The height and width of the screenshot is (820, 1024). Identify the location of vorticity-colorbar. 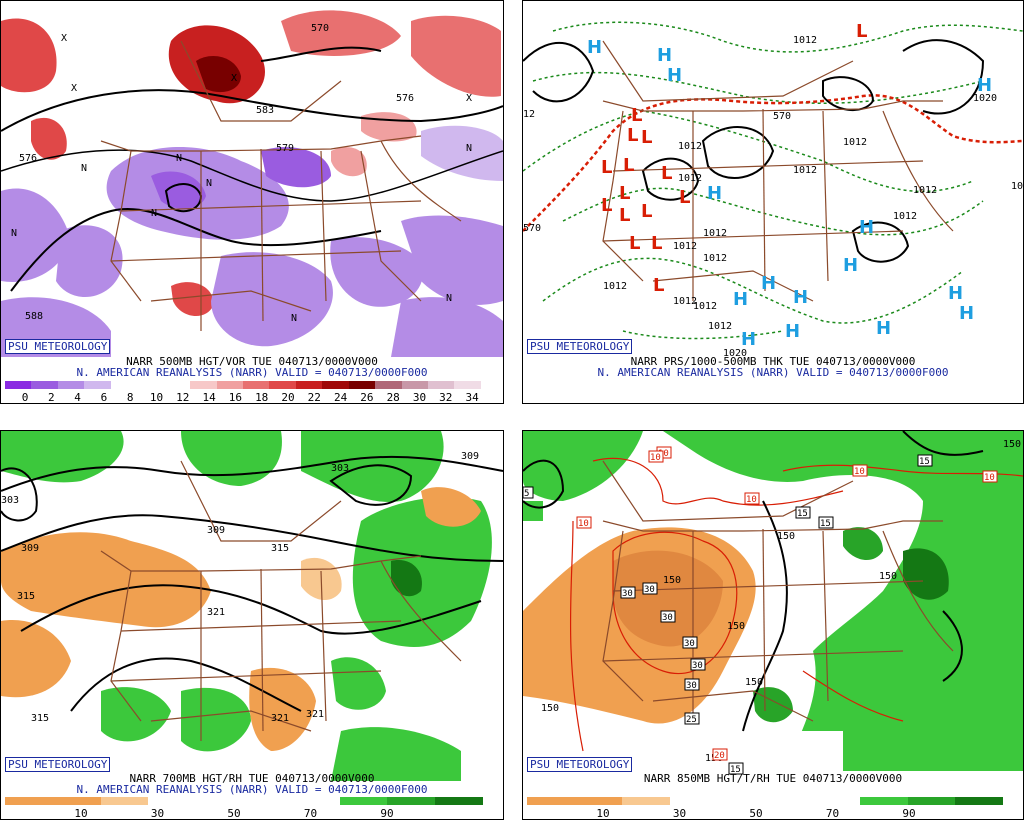
(243, 385).